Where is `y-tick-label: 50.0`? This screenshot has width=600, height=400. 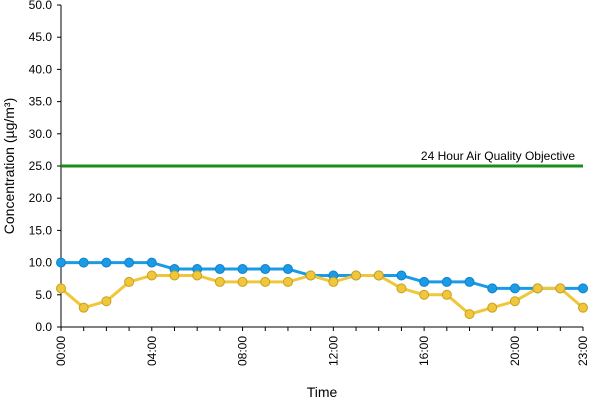
y-tick-label: 50.0 is located at coordinates (41, 6).